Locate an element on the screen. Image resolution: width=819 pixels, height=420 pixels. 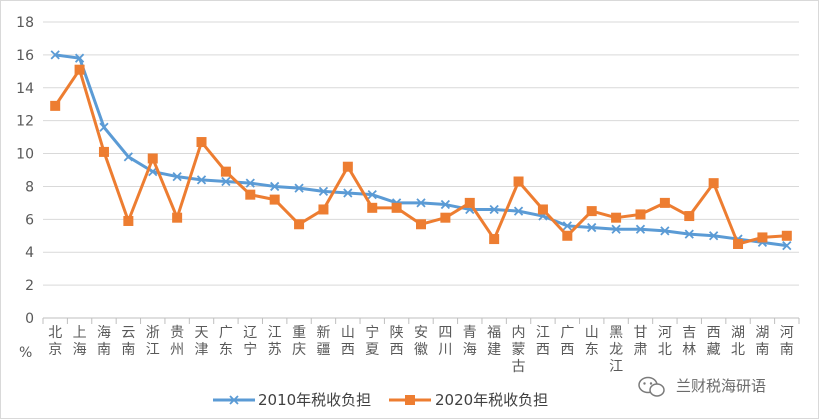
x-tick-label: 宁夏 is located at coordinates (372, 341).